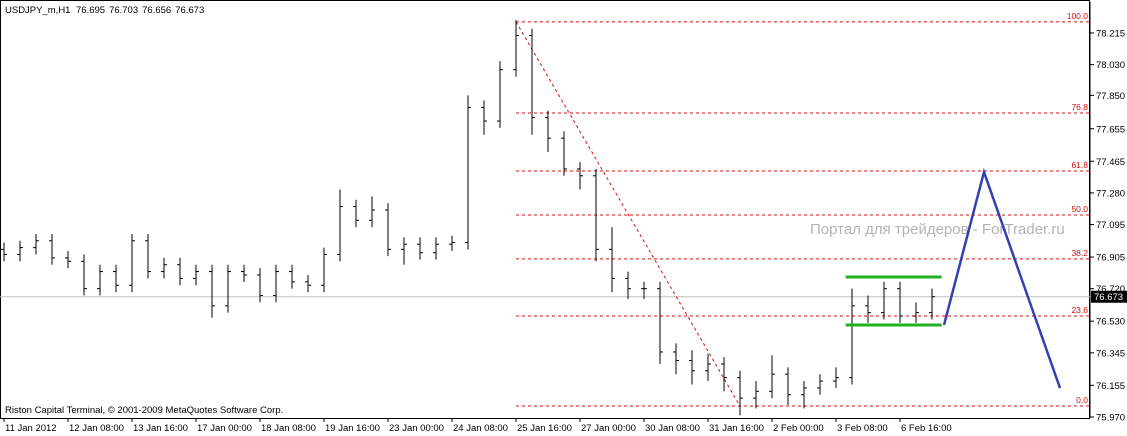  What do you see at coordinates (1110, 258) in the screenshot?
I see `y-tick-label: 76.905` at bounding box center [1110, 258].